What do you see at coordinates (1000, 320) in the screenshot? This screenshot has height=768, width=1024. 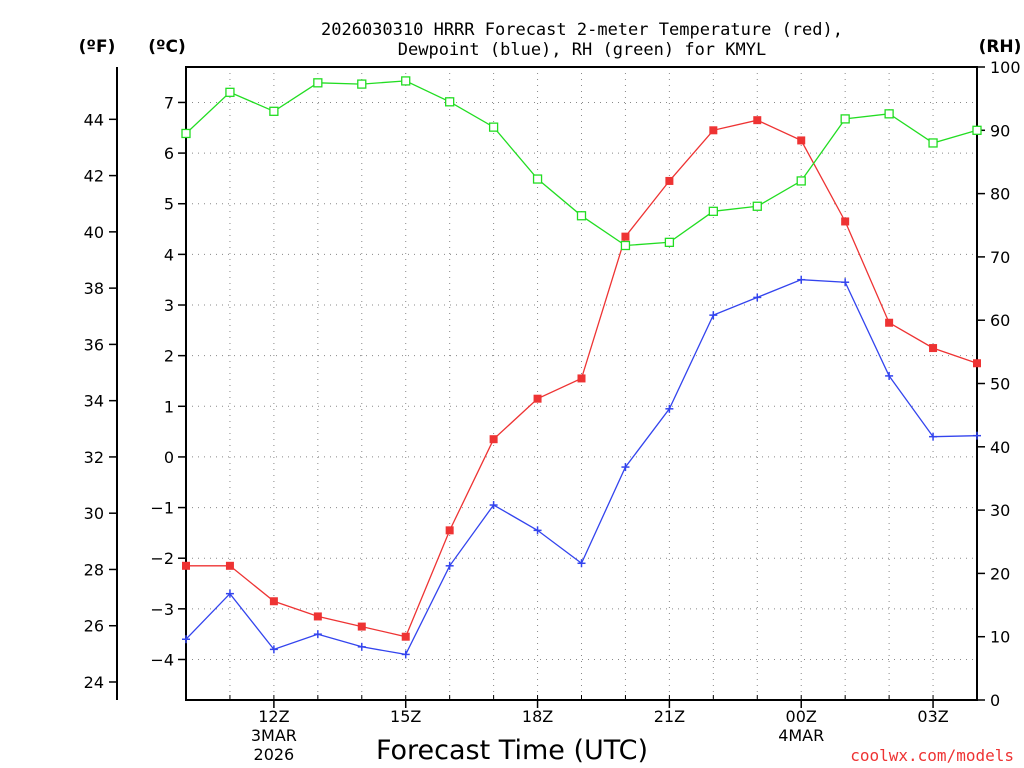 I see `rh-tick-label: 60` at bounding box center [1000, 320].